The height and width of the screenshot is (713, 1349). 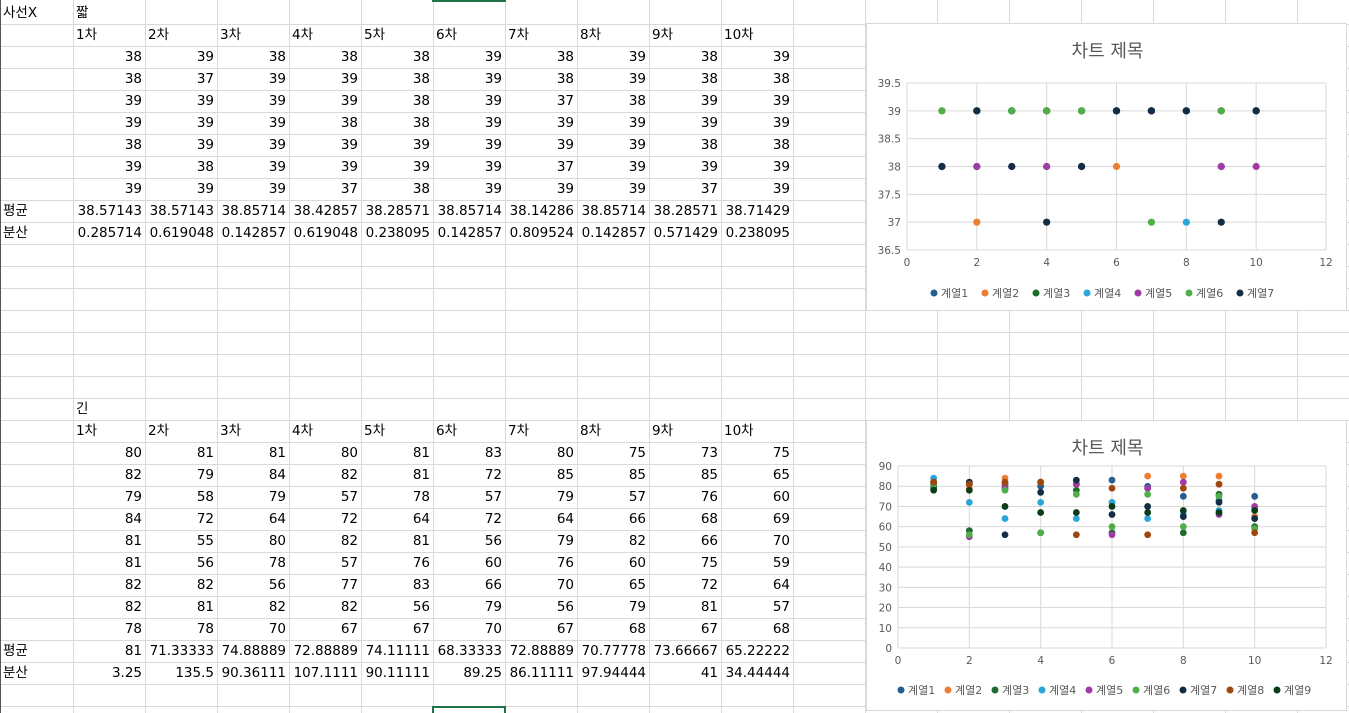 What do you see at coordinates (781, 585) in the screenshot?
I see `cell-r26-c10: 64` at bounding box center [781, 585].